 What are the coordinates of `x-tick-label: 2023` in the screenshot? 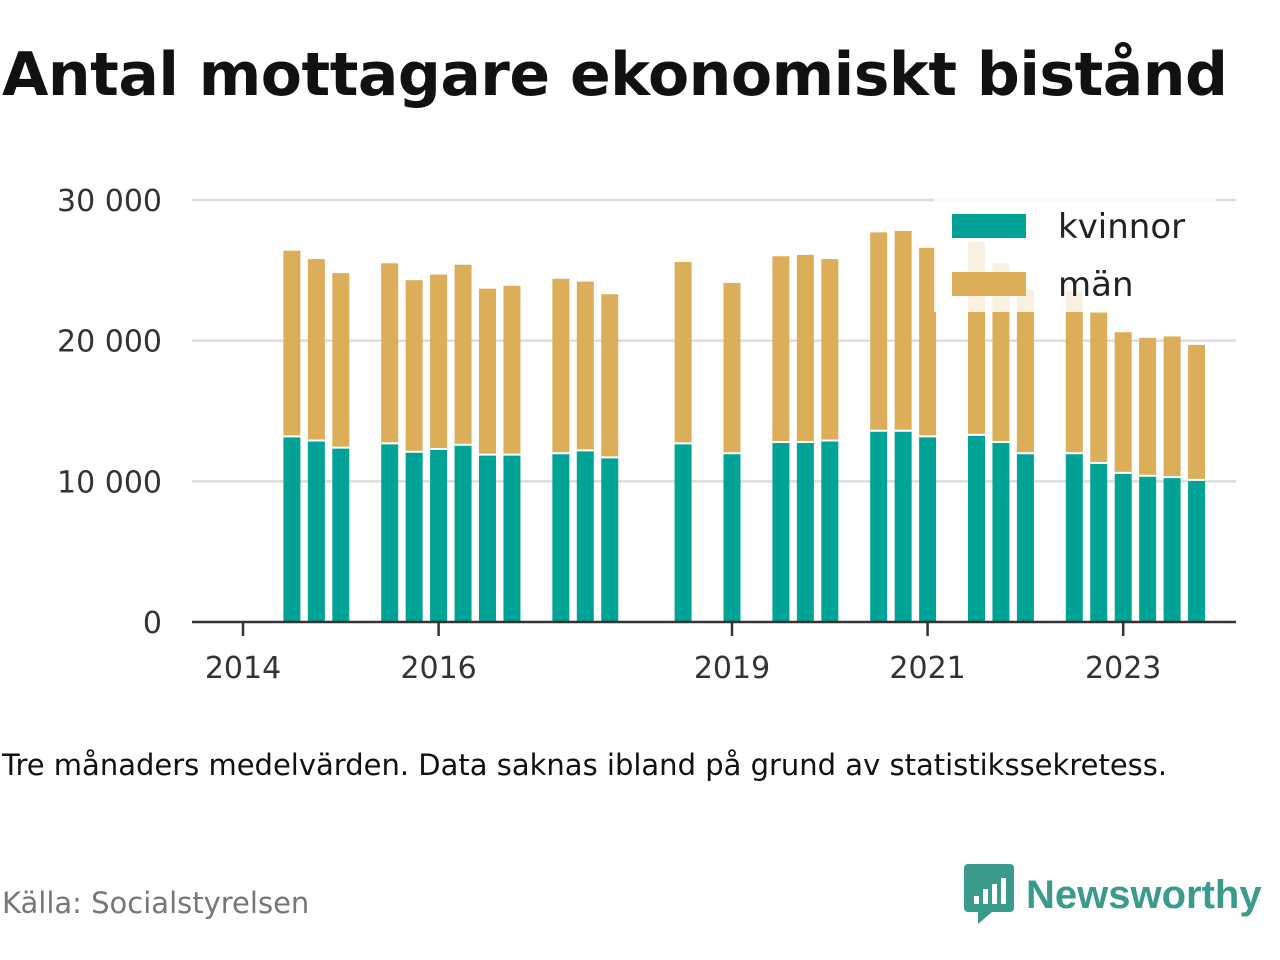 It's located at (1123, 668).